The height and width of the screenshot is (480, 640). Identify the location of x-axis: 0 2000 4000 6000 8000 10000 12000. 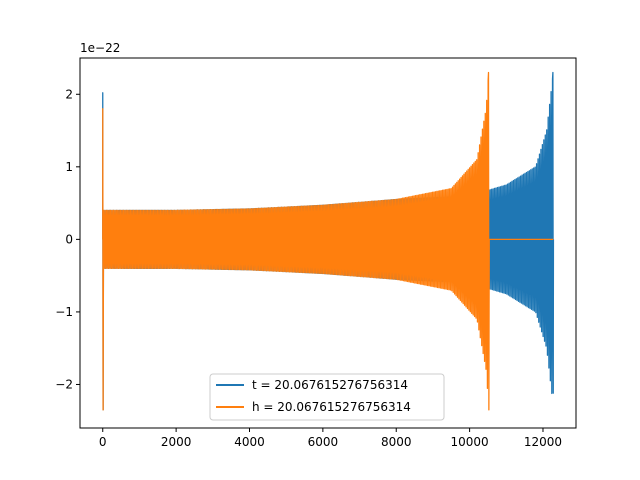
(330, 438).